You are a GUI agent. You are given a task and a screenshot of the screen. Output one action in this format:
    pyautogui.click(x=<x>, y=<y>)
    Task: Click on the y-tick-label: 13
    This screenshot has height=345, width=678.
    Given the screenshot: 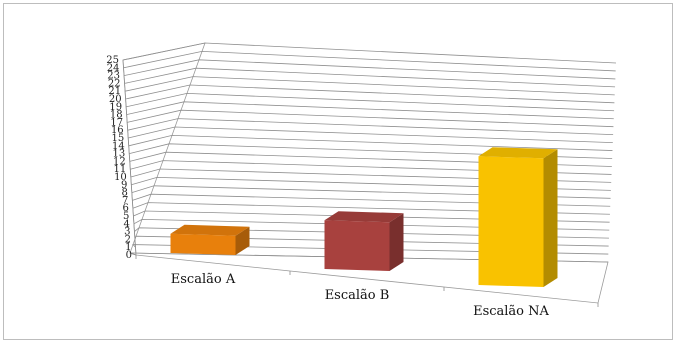 What is the action you would take?
    pyautogui.click(x=119, y=154)
    